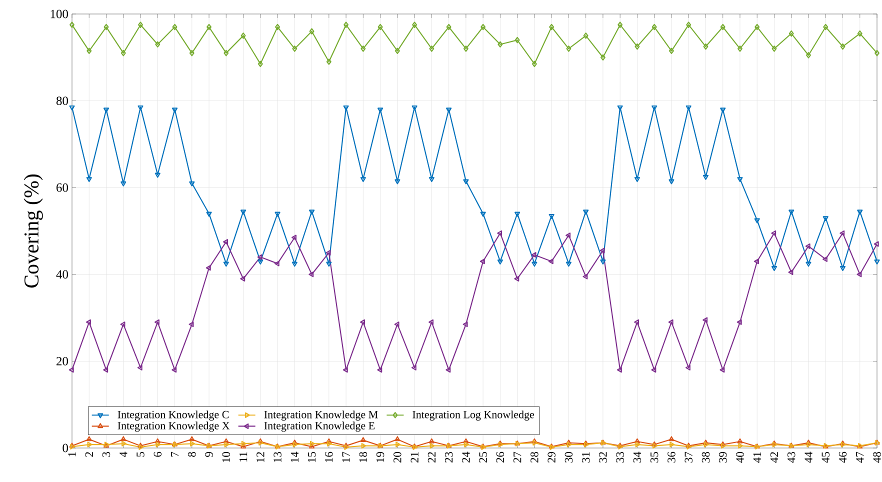 This screenshot has height=482, width=882. What do you see at coordinates (243, 457) in the screenshot?
I see `x-tick-label: 11` at bounding box center [243, 457].